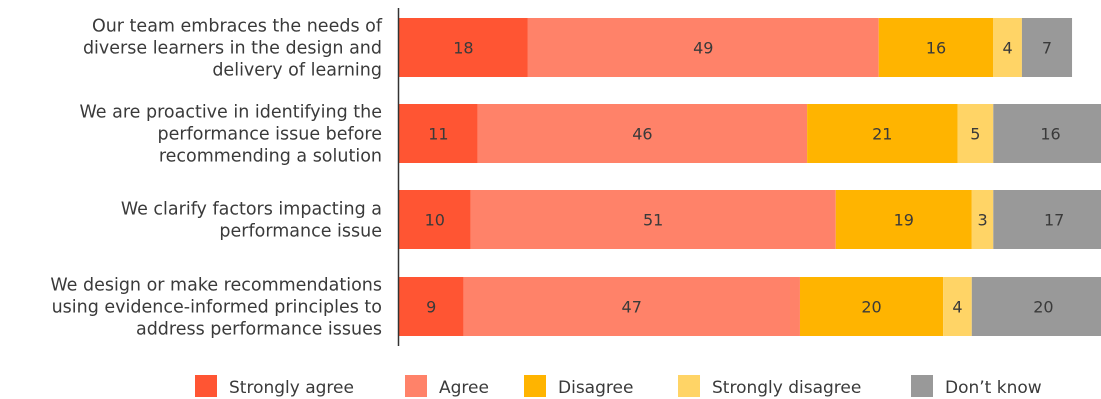 Image resolution: width=1101 pixels, height=399 pixels. Describe the element at coordinates (270, 157) in the screenshot. I see `category-label: recommending a solution` at that location.